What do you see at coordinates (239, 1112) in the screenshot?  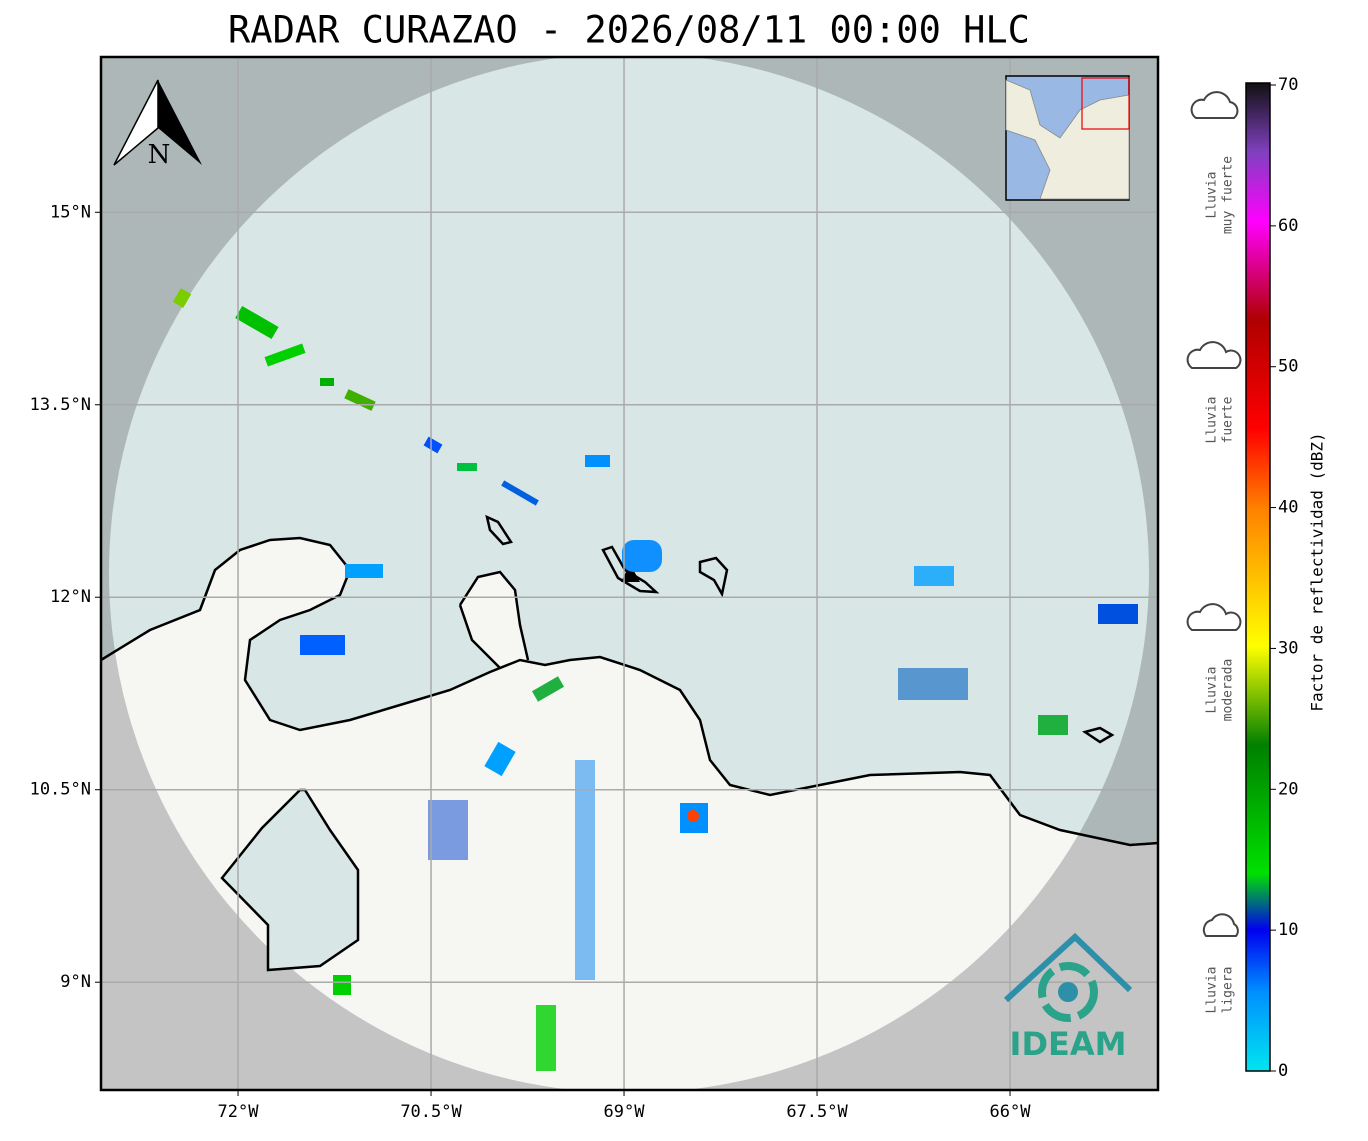 I see `x-tick-label: 72°W` at bounding box center [239, 1112].